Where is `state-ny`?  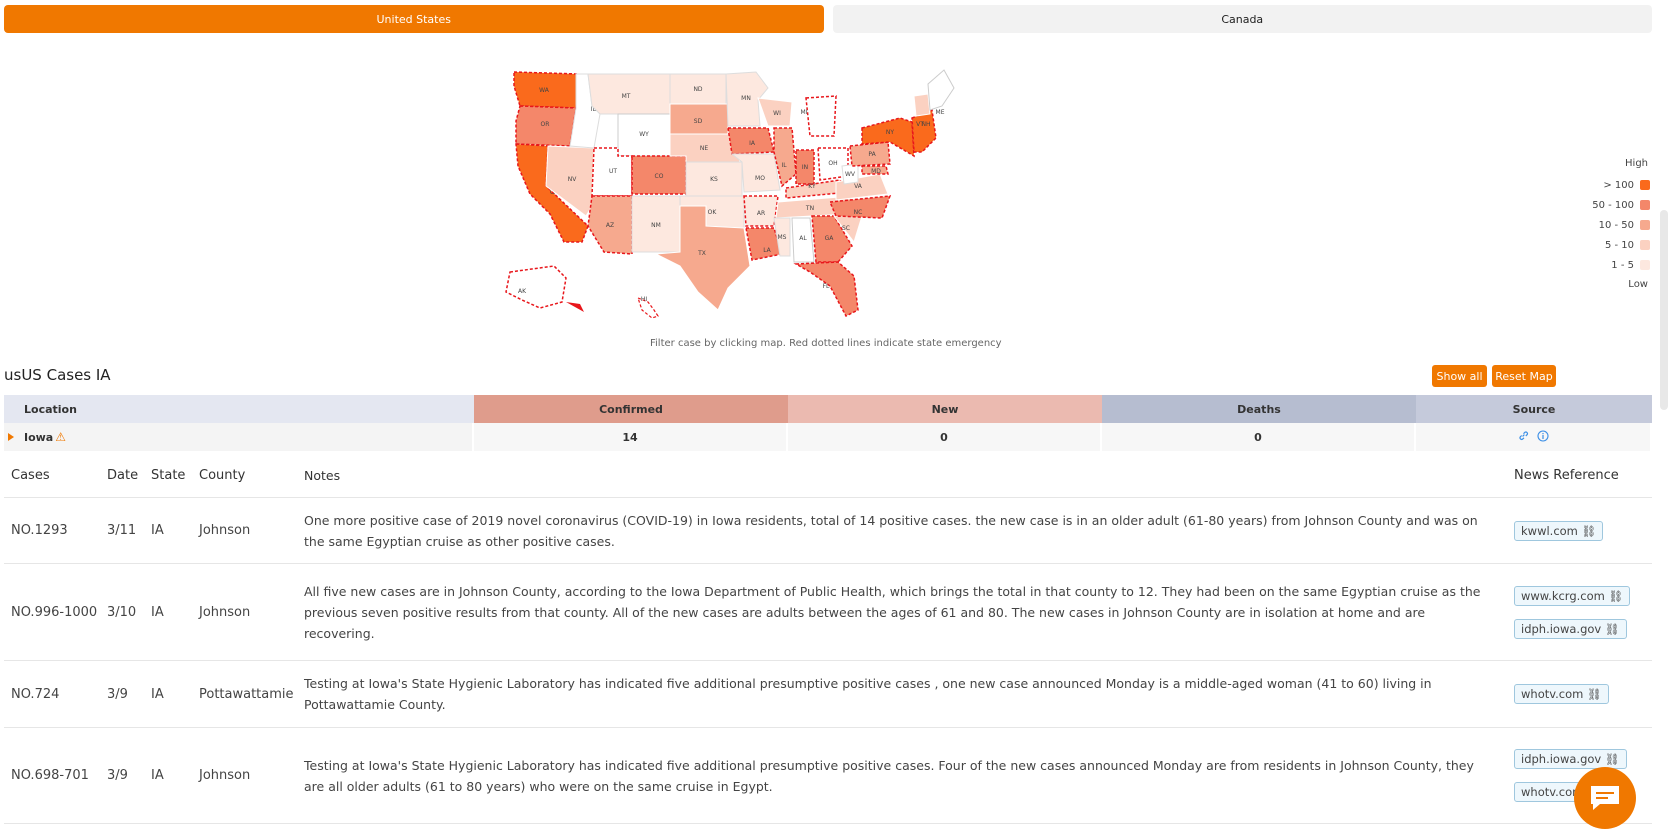
state-ny is located at coordinates (888, 137).